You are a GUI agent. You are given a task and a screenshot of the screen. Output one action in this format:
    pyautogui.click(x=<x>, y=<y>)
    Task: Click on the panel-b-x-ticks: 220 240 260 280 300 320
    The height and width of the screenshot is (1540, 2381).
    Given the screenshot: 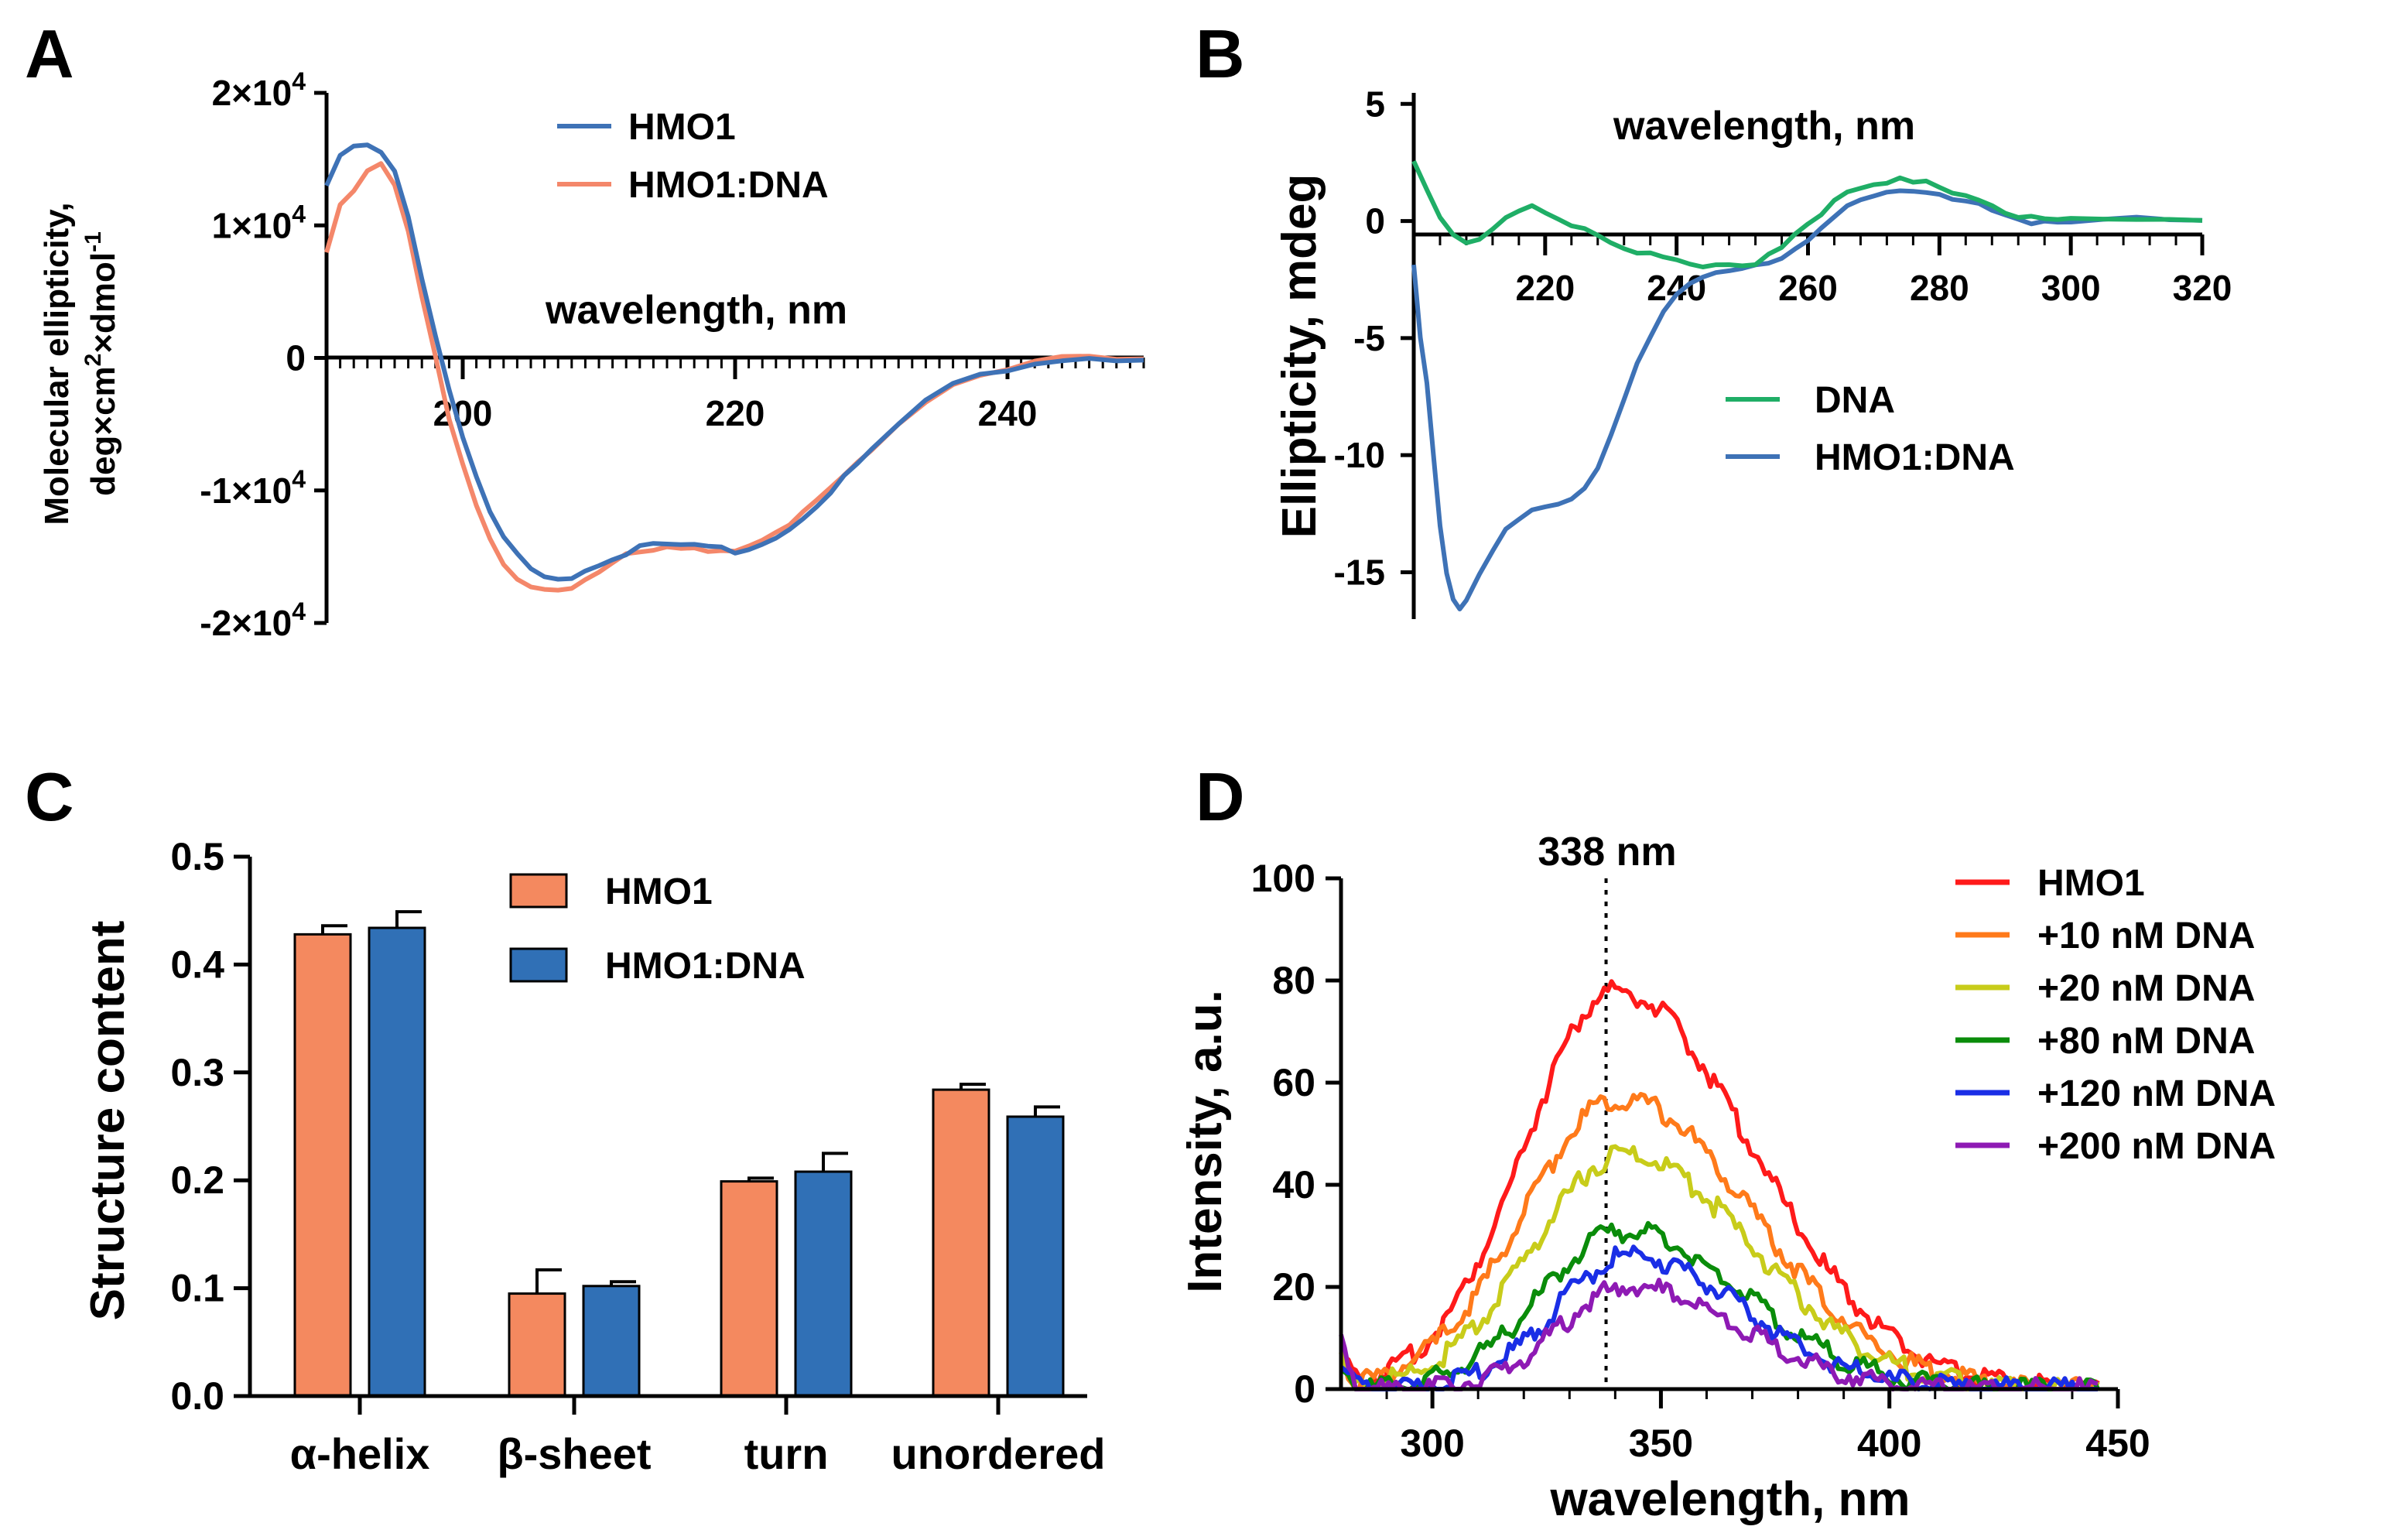 What is the action you would take?
    pyautogui.click(x=1835, y=271)
    